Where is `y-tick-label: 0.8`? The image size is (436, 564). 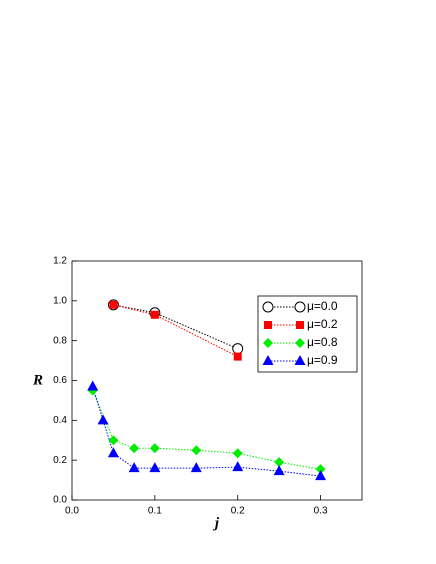
y-tick-label: 0.8 is located at coordinates (60, 340).